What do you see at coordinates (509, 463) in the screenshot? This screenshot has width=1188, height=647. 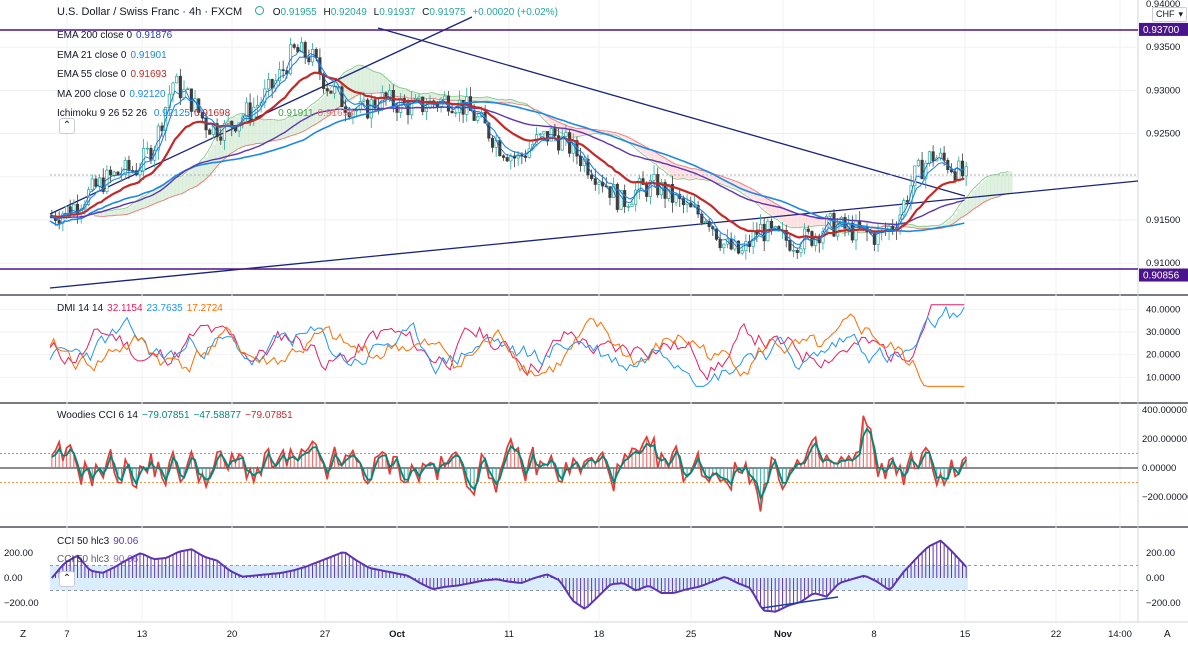 I see `cci-slow-line` at bounding box center [509, 463].